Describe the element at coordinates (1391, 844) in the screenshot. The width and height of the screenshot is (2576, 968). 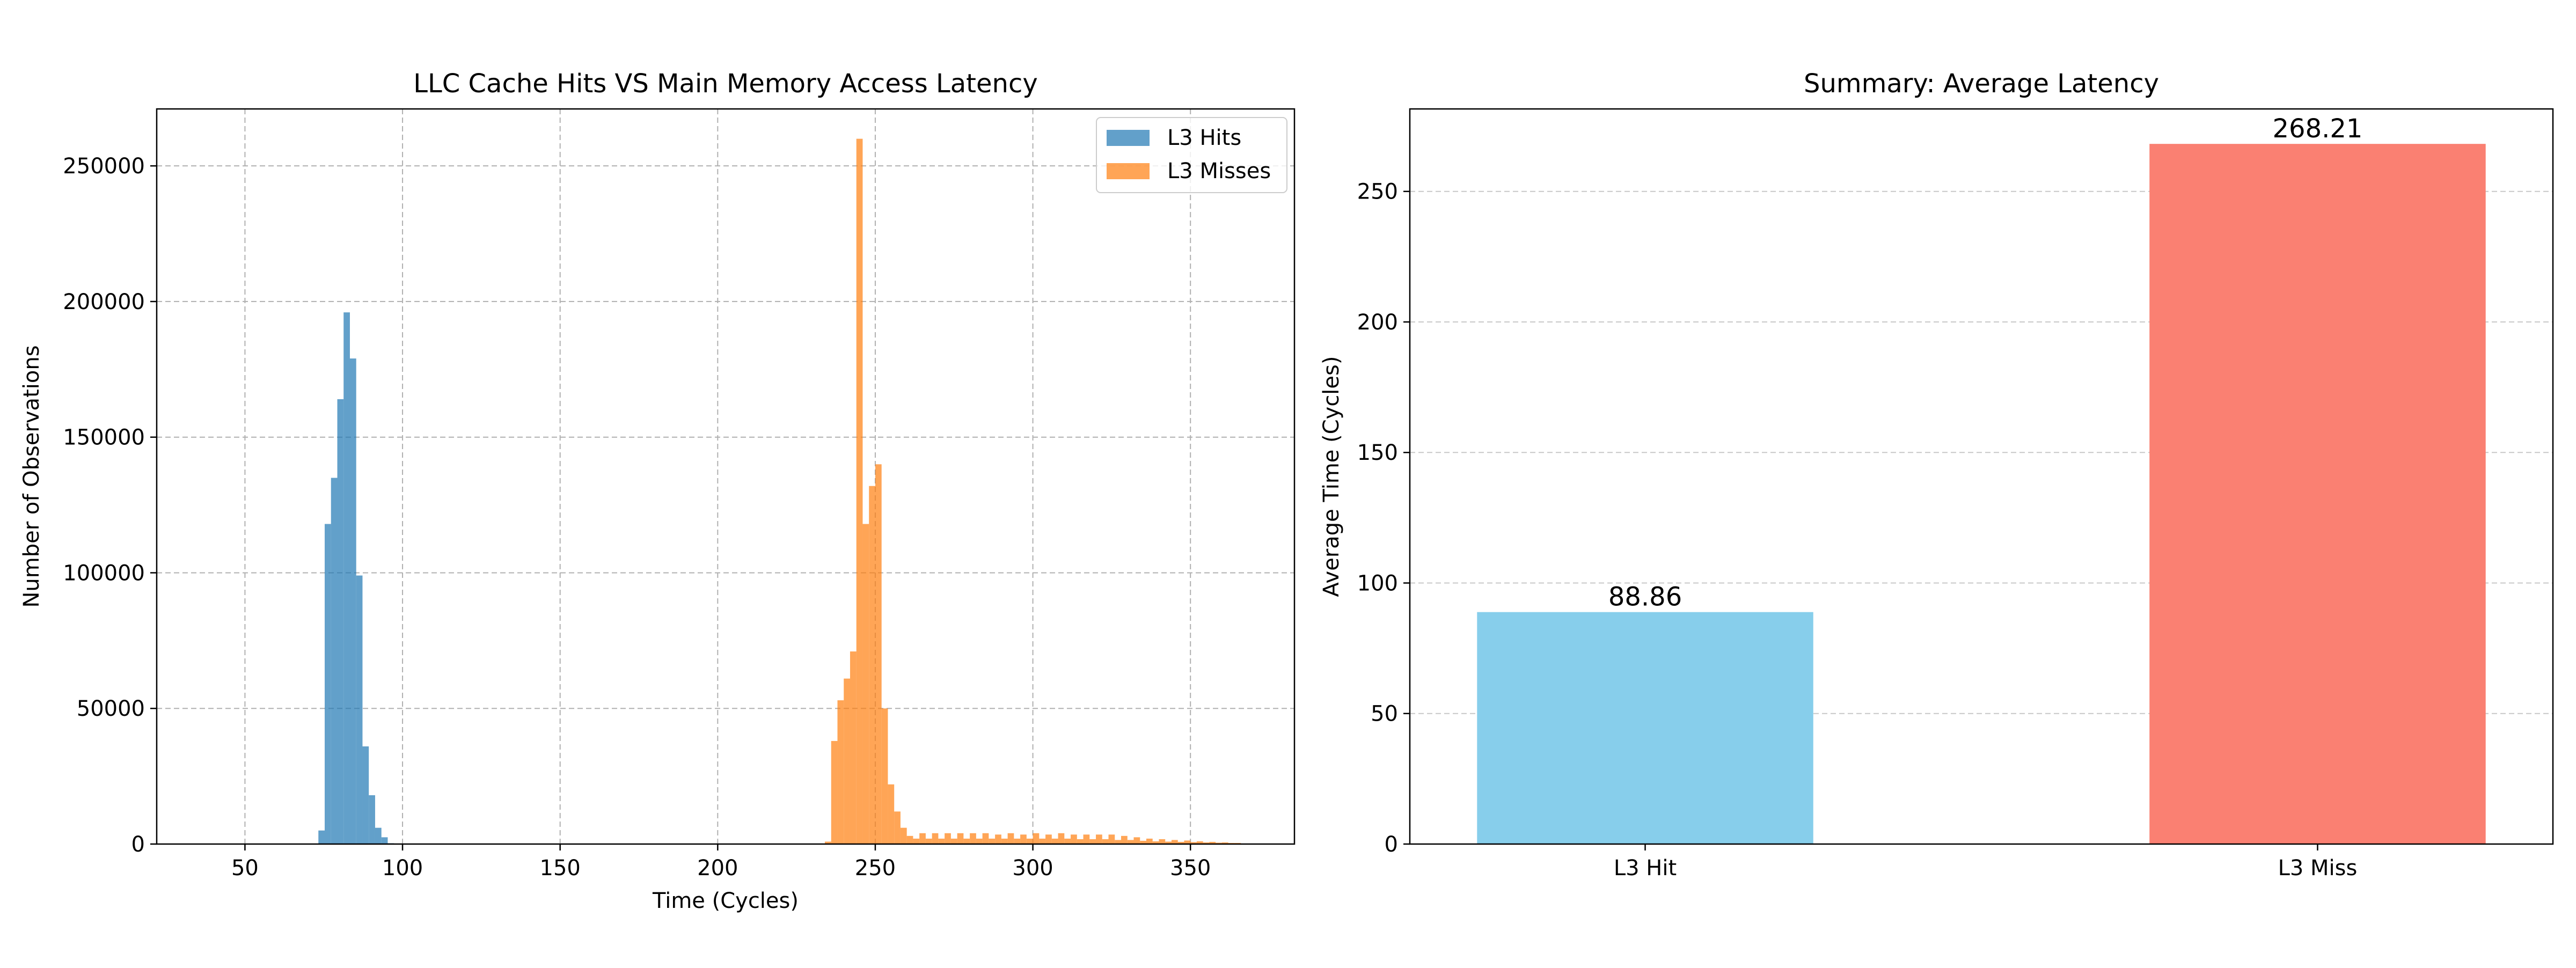
I see `bar-chart-y-tick-label: 0` at that location.